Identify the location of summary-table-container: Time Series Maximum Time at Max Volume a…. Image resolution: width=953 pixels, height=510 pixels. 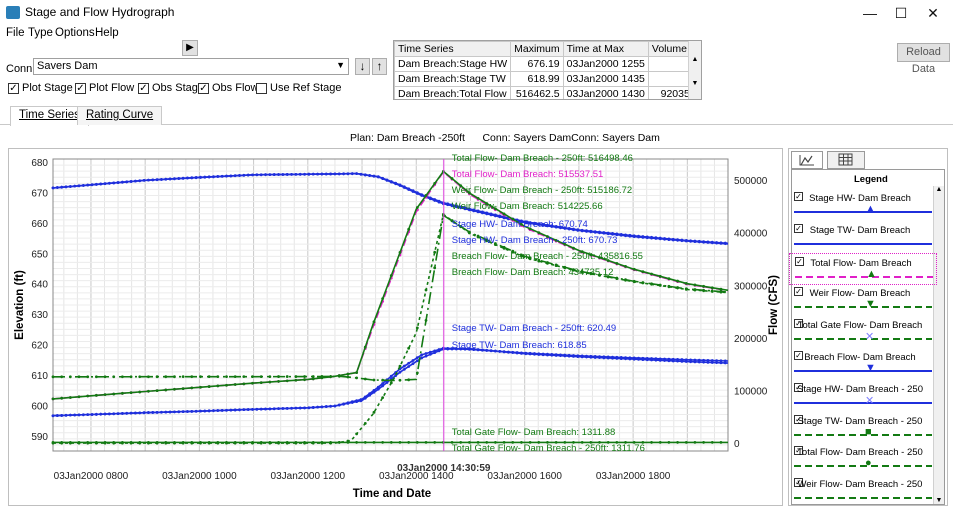
(547, 70).